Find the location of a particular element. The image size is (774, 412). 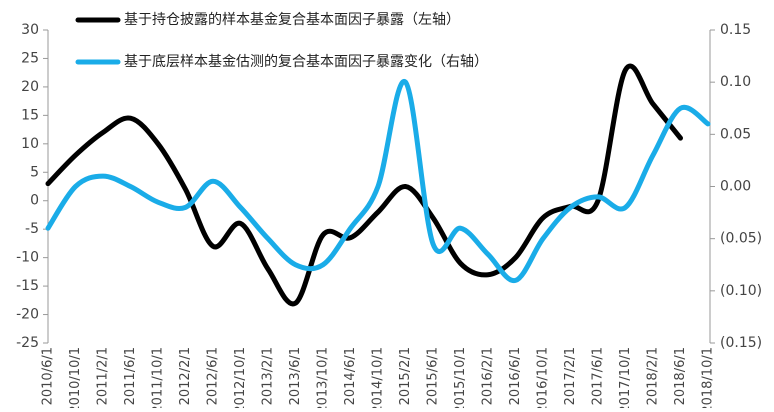

x-tick-label: 2011/10/1 is located at coordinates (158, 377).